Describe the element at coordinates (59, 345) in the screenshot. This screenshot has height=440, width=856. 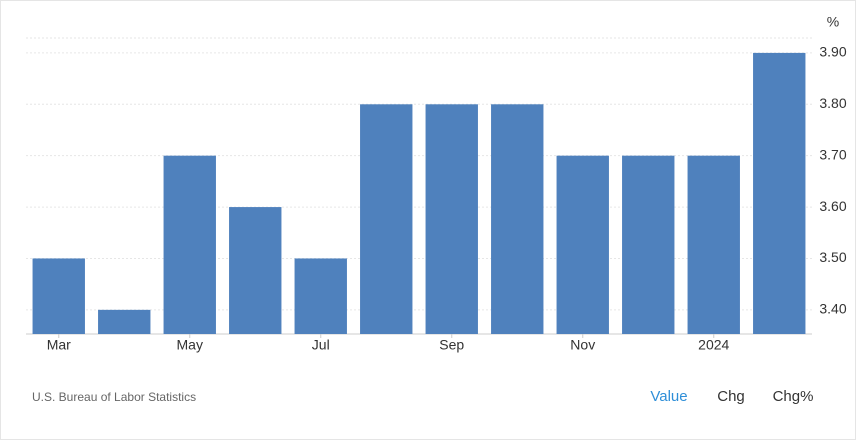
I see `x-tick-label: Mar` at that location.